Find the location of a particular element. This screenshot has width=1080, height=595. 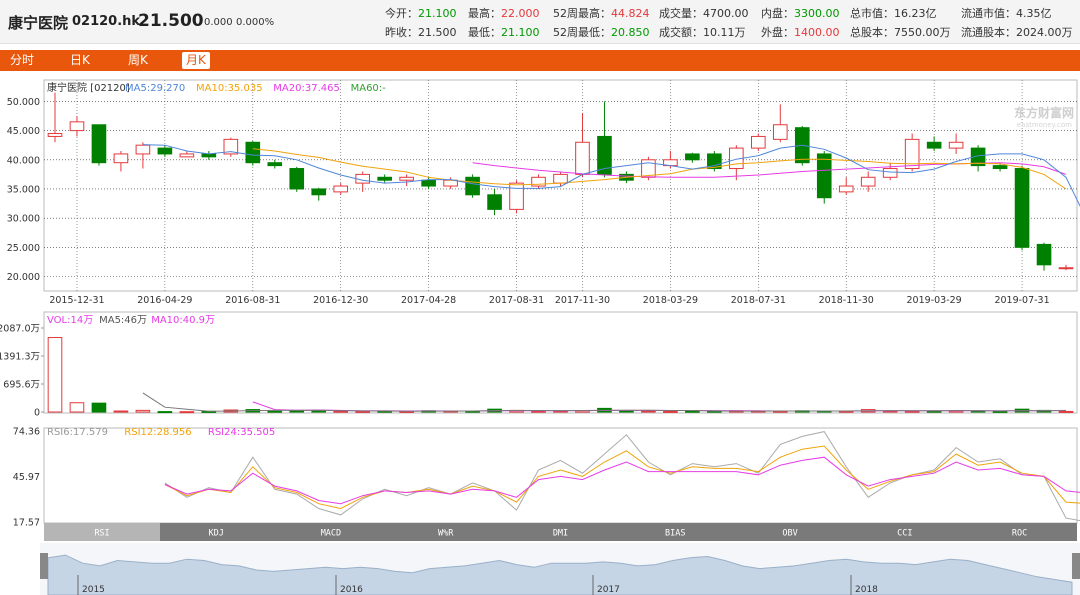

indicator-tab-label: DMI is located at coordinates (560, 534).